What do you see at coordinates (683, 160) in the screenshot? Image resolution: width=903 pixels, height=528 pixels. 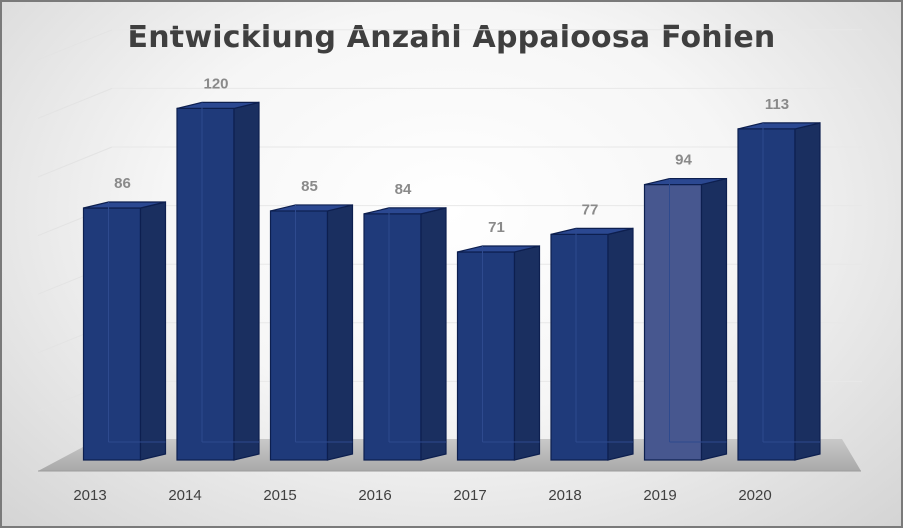 I see `data-label: 94` at bounding box center [683, 160].